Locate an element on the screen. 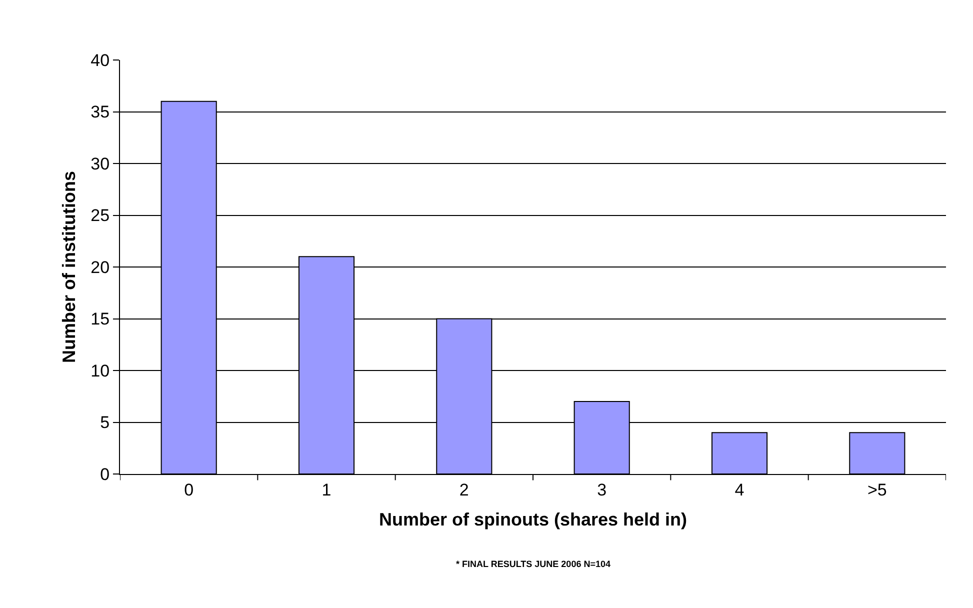  y-tick-label: 20 is located at coordinates (100, 267).